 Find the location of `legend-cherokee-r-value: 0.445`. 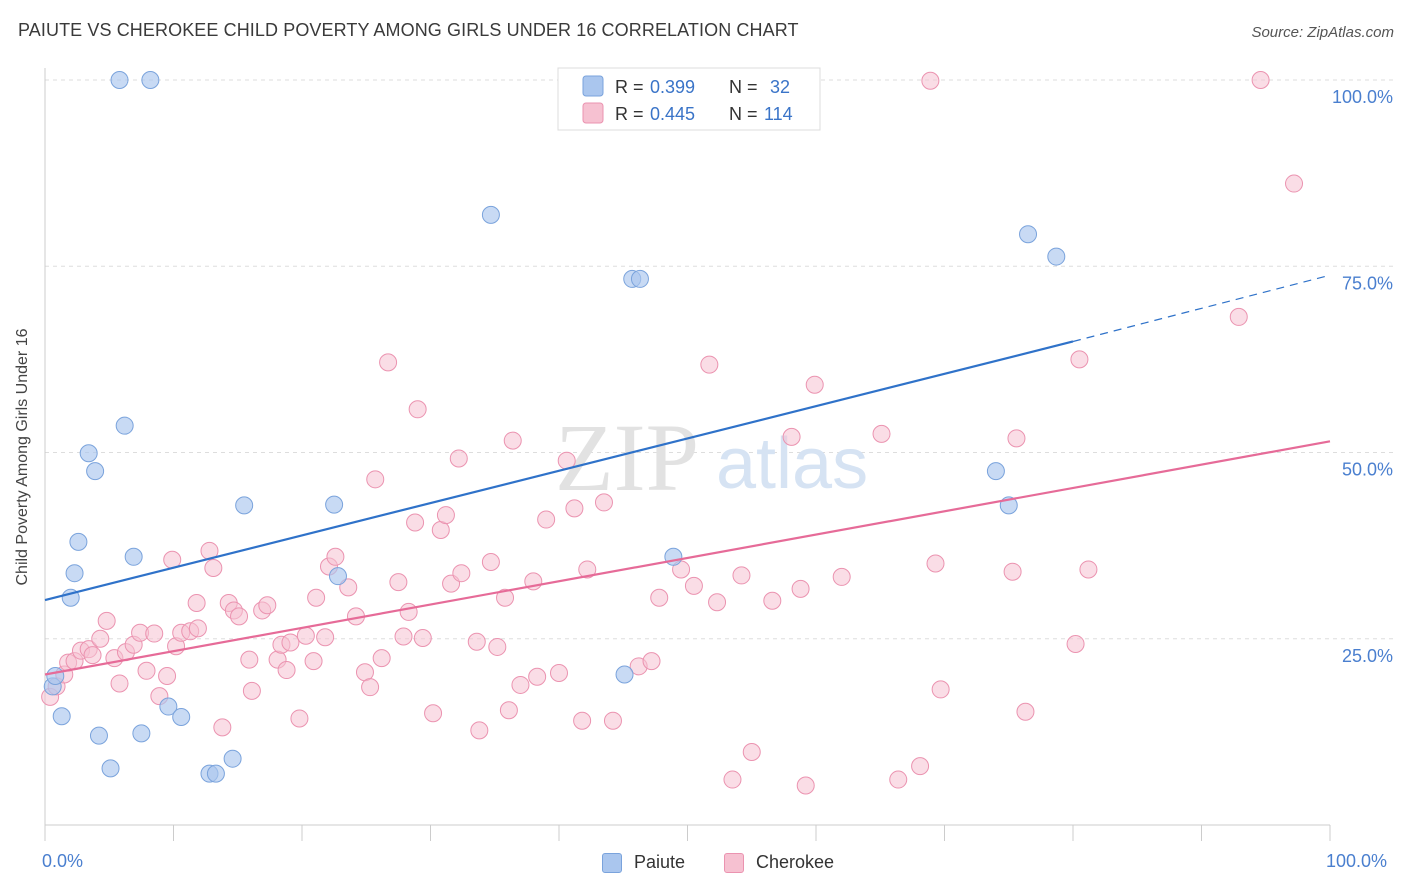

legend-cherokee-r-value: 0.445 is located at coordinates (672, 114).